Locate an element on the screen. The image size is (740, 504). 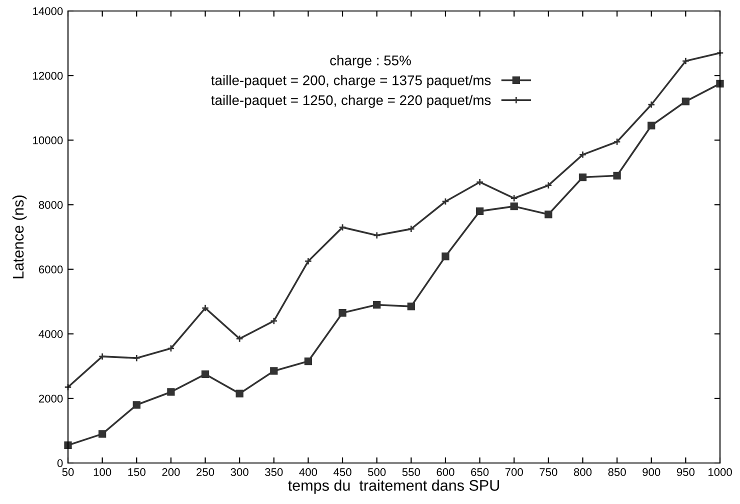
x-tick-label: 650 is located at coordinates (480, 472).